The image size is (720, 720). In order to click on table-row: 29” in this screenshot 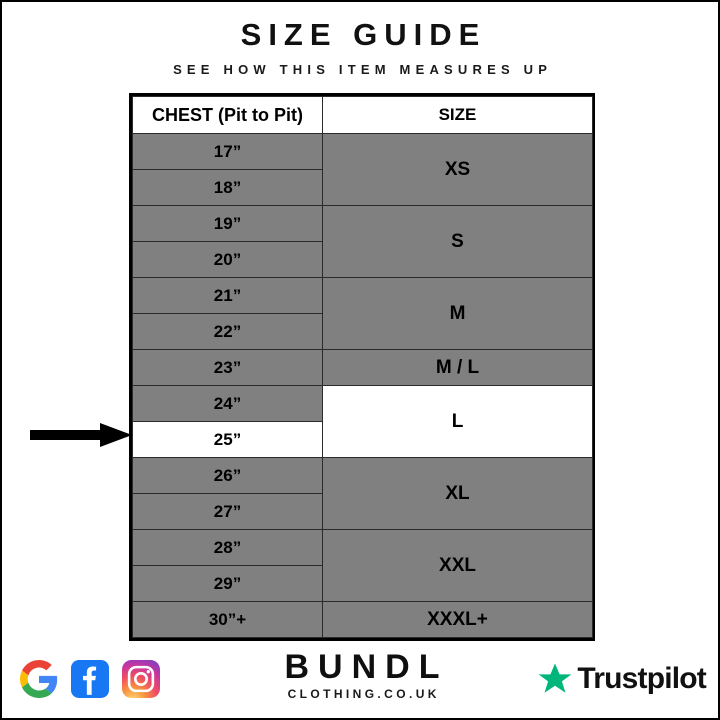, I will do `click(362, 583)`.